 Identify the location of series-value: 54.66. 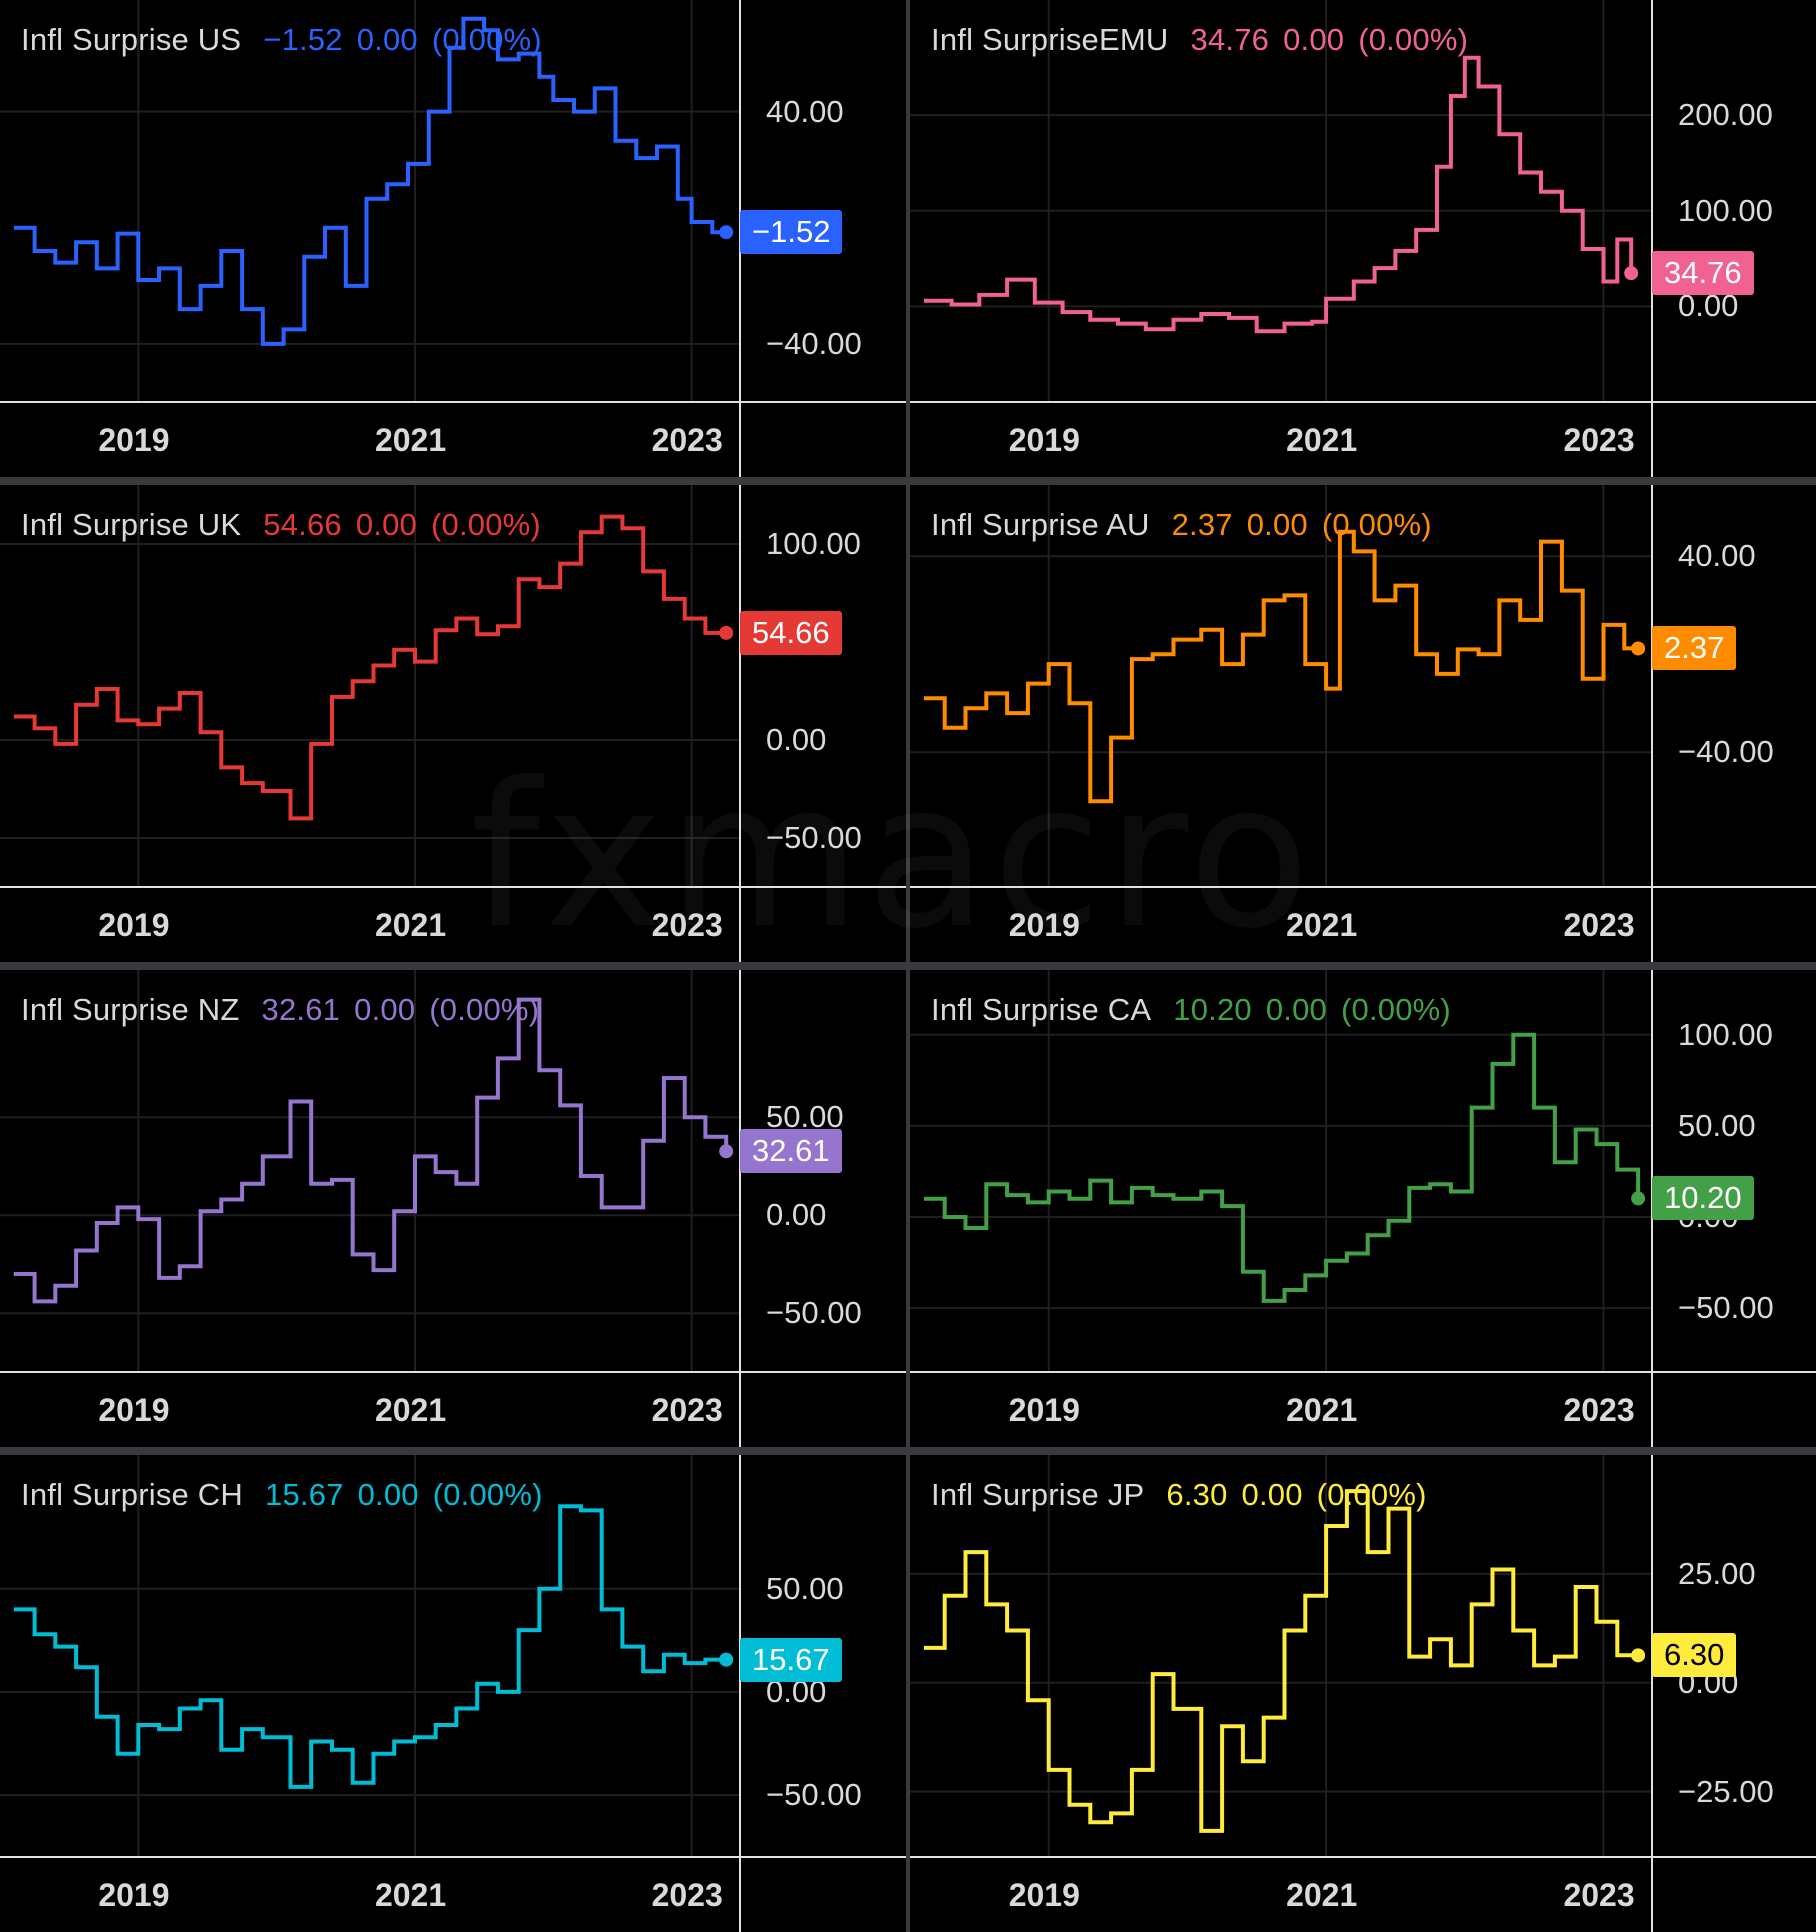
(302, 524).